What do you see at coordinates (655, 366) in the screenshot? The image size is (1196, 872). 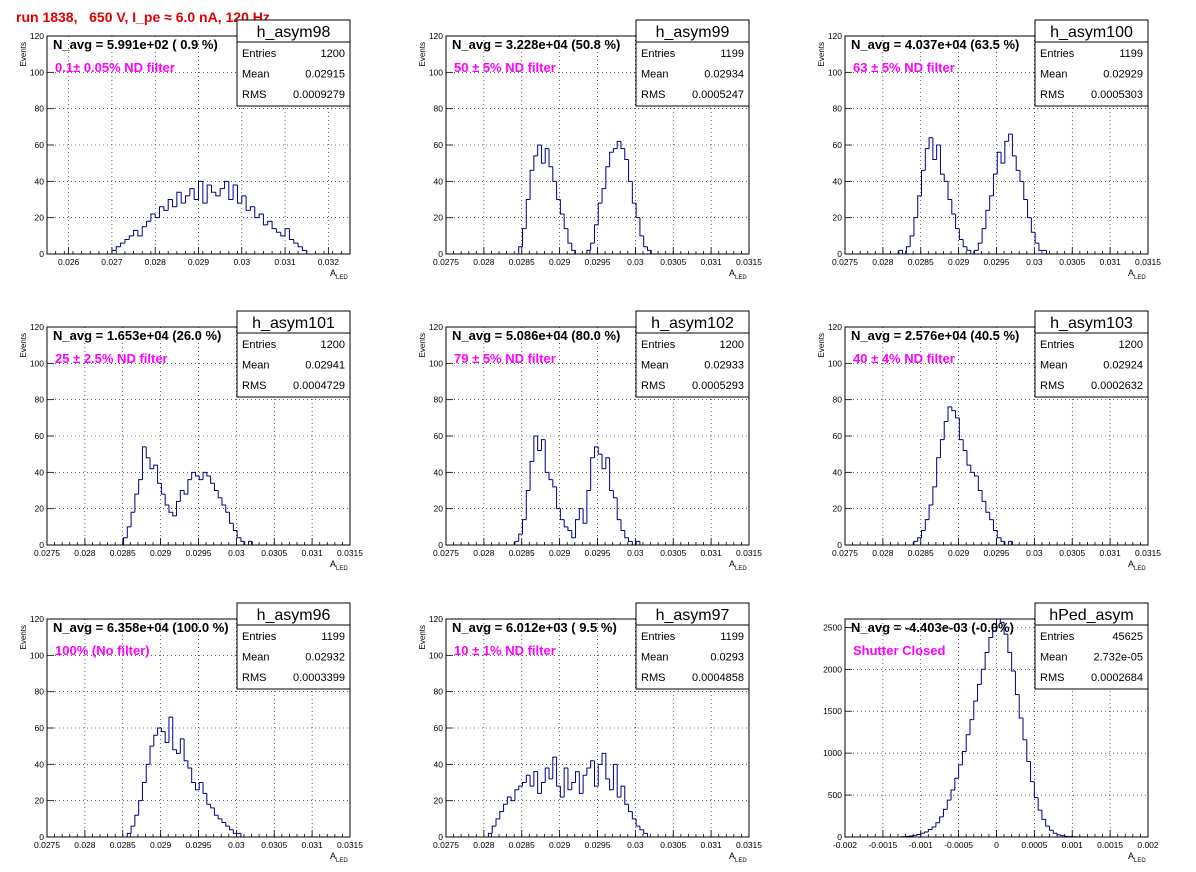 I see `stats-label: Mean` at bounding box center [655, 366].